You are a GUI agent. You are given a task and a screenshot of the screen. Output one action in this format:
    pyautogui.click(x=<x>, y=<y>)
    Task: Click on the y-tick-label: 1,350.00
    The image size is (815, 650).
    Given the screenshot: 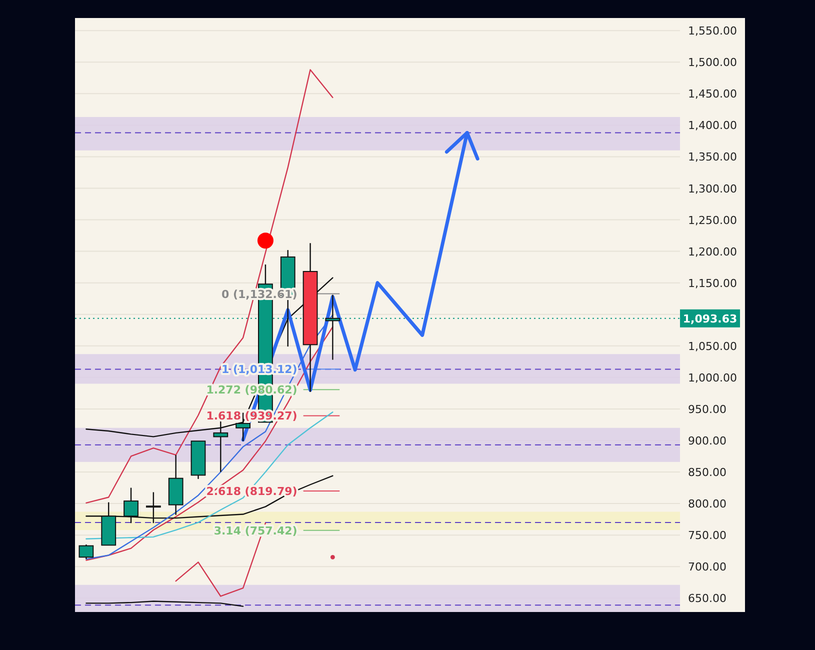 What is the action you would take?
    pyautogui.click(x=712, y=157)
    